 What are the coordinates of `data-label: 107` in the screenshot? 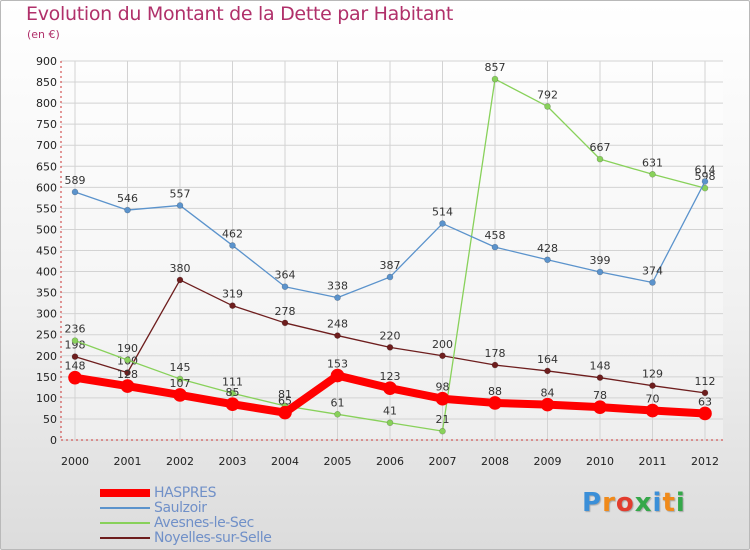 It's located at (180, 383).